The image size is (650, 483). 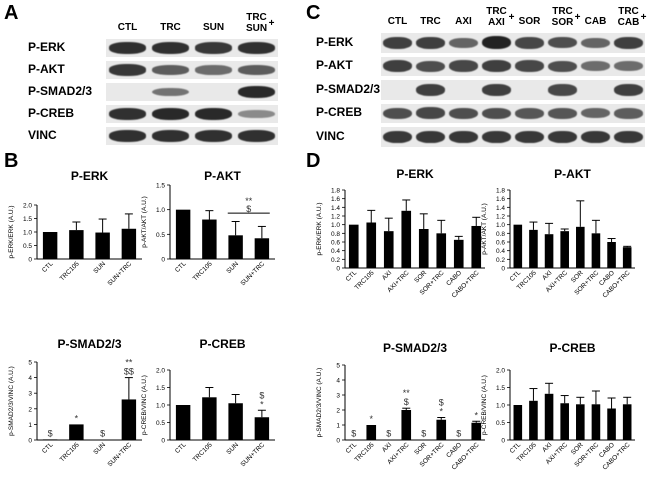 What do you see at coordinates (249, 201) in the screenshot?
I see `significance-mark: **` at bounding box center [249, 201].